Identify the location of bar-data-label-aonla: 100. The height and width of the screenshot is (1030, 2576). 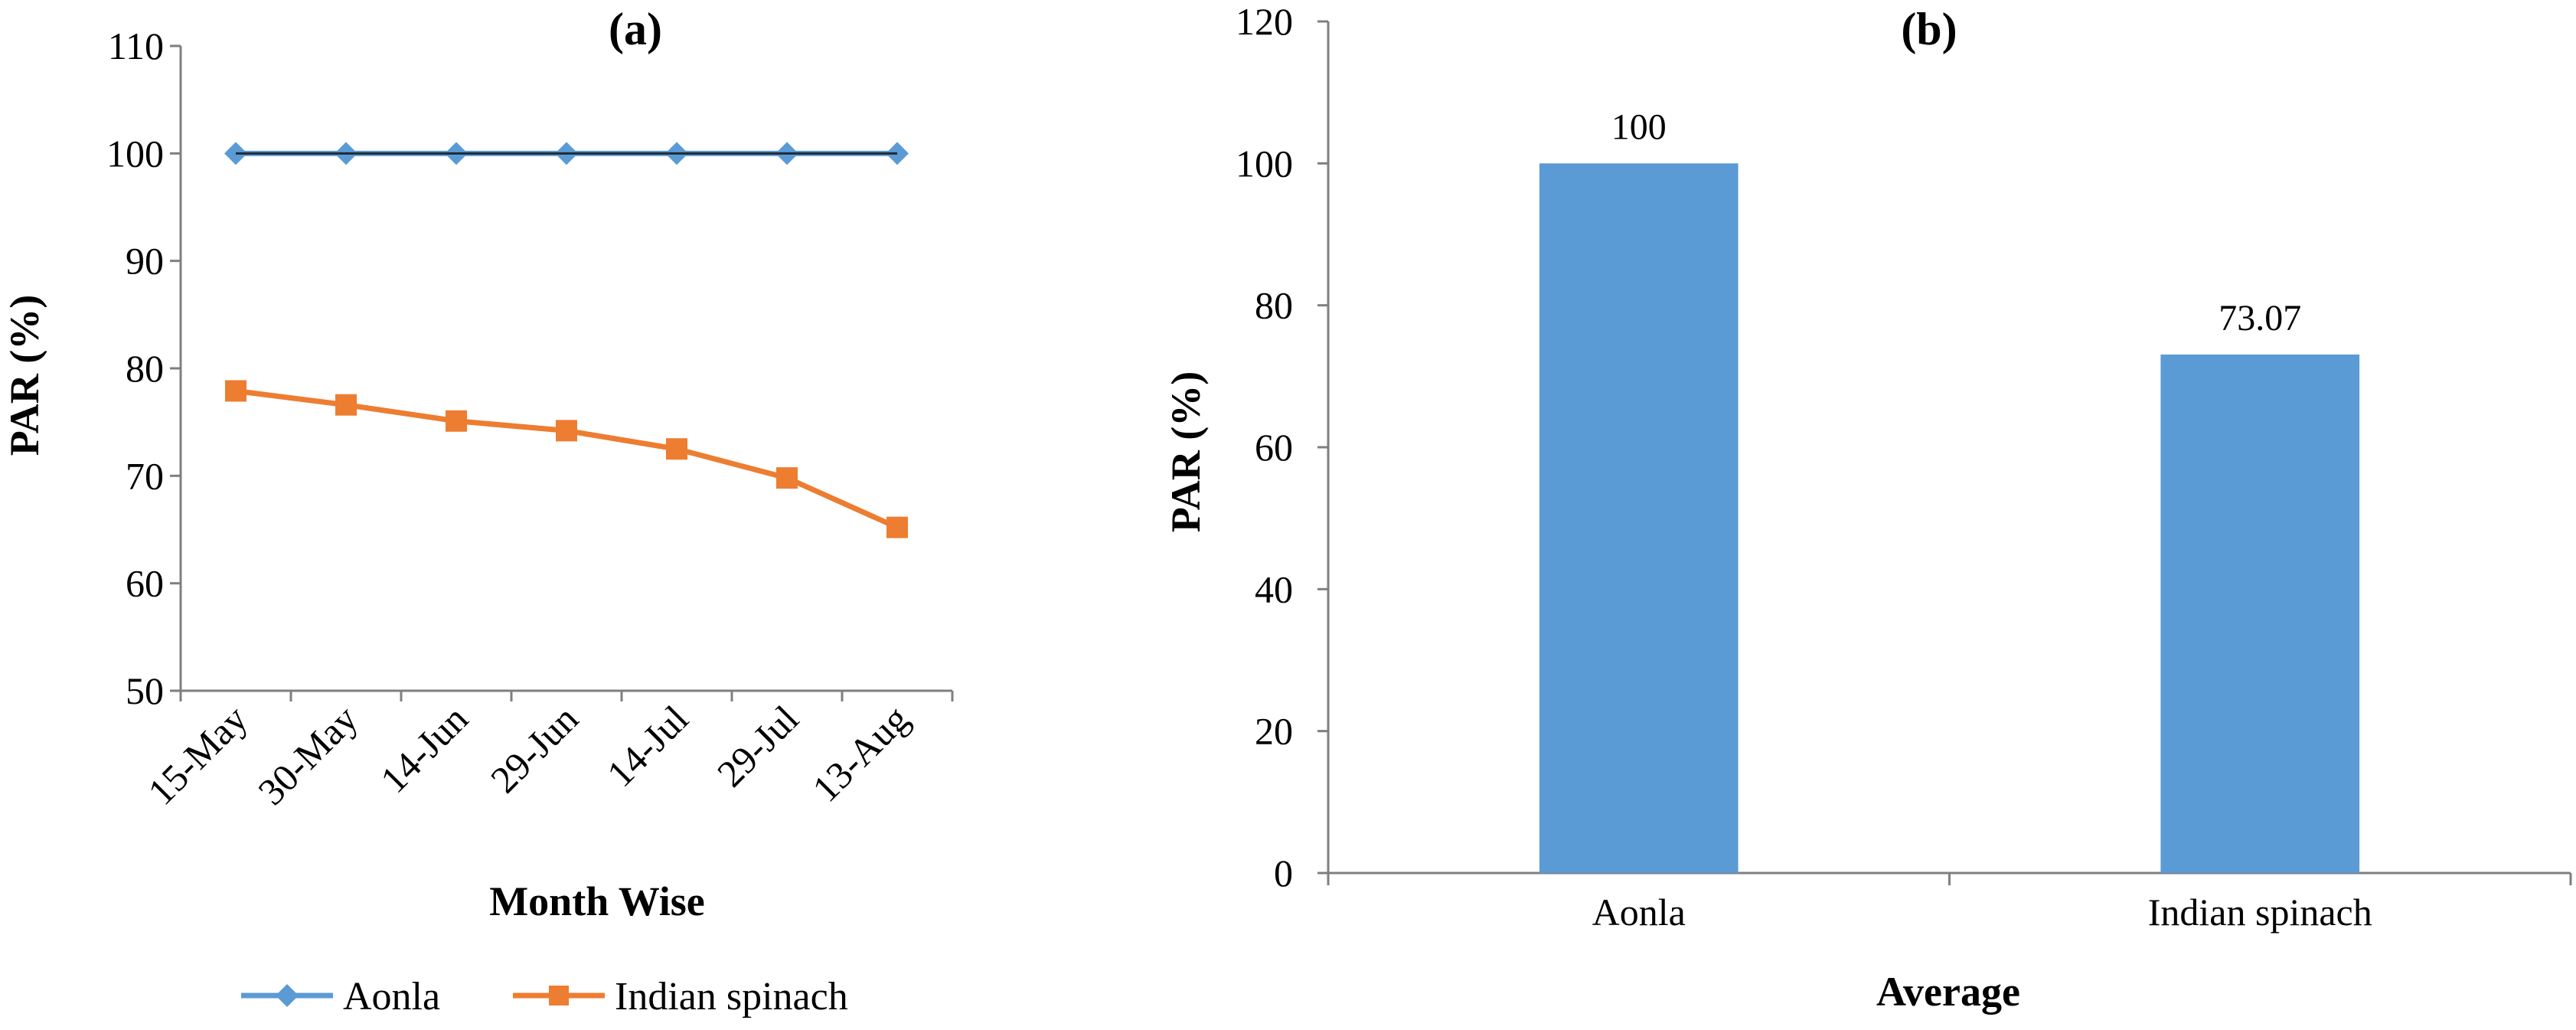
(1639, 127).